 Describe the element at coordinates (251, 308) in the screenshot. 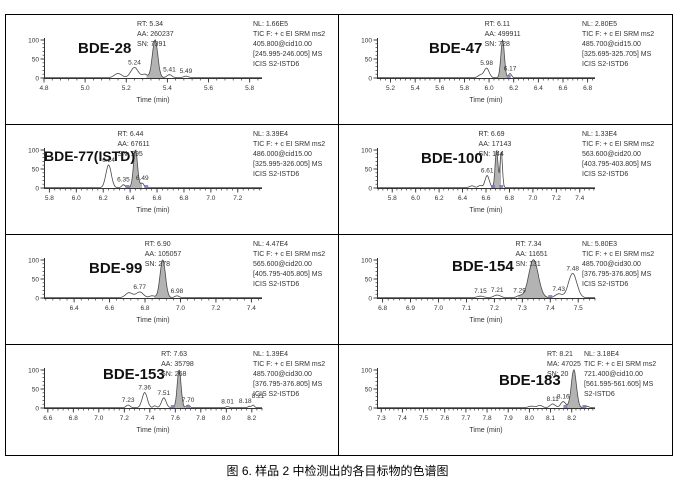

I see `tick-label: 7.4` at that location.